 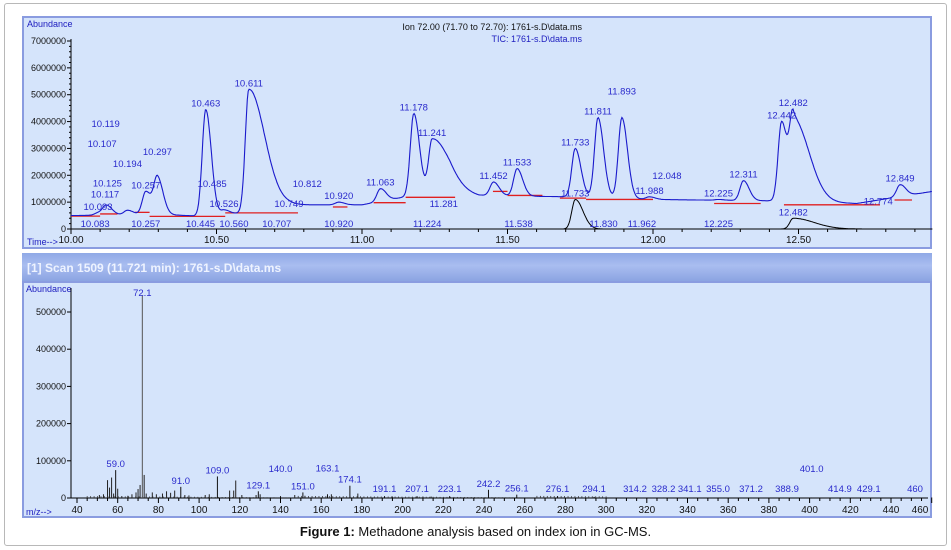 I want to click on y-tick-label: 1000000, so click(x=48, y=202).